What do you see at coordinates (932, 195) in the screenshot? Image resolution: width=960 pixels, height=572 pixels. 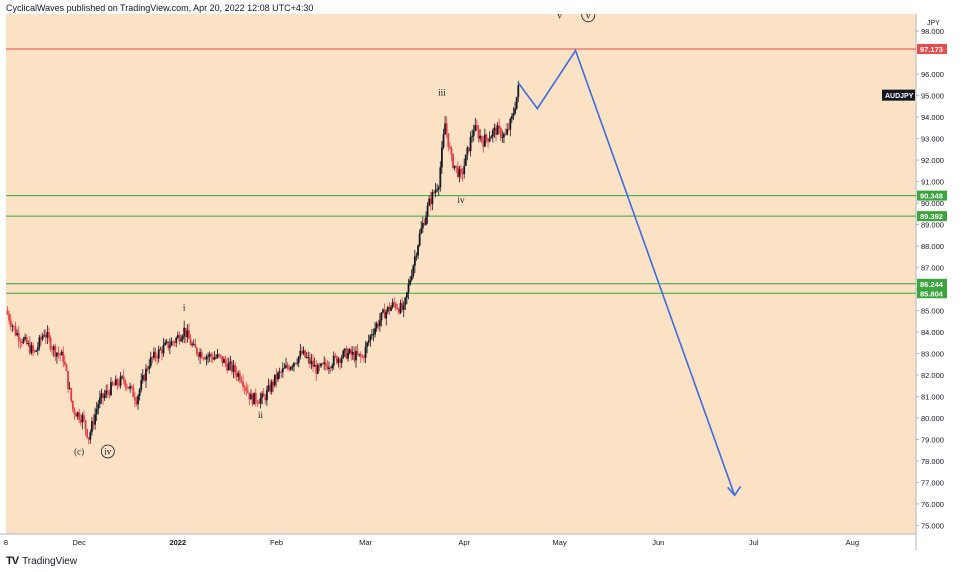 I see `level-label-background` at bounding box center [932, 195].